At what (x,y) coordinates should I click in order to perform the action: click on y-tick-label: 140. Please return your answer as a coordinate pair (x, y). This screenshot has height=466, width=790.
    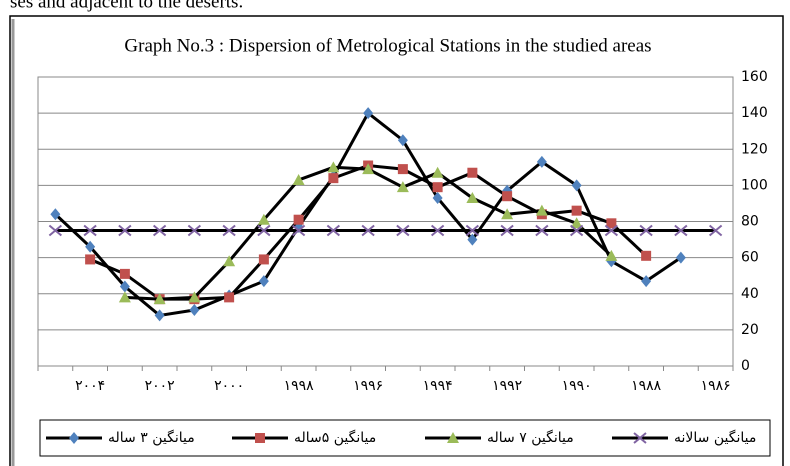
    Looking at the image, I should click on (754, 113).